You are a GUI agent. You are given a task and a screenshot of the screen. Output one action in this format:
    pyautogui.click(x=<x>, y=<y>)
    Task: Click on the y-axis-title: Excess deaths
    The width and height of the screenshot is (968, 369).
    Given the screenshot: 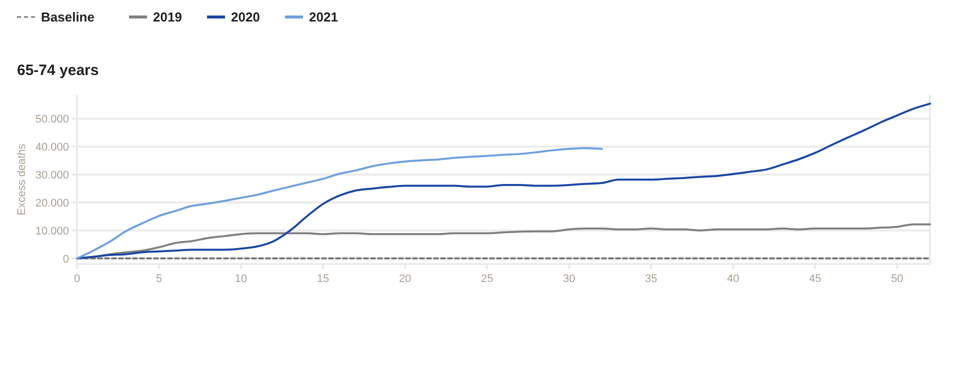 What is the action you would take?
    pyautogui.click(x=22, y=179)
    